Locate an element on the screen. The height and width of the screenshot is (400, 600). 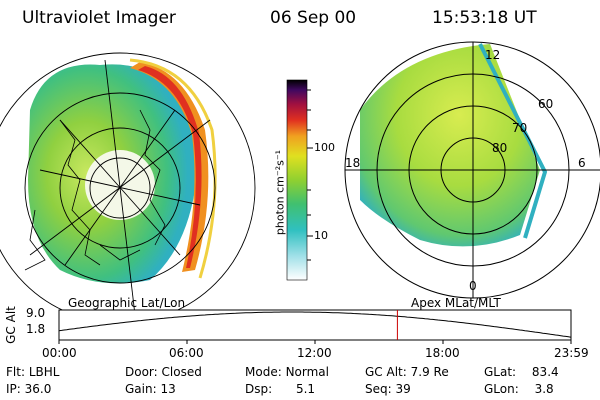
status-dsp: Dsp: 5.1 is located at coordinates (280, 389).